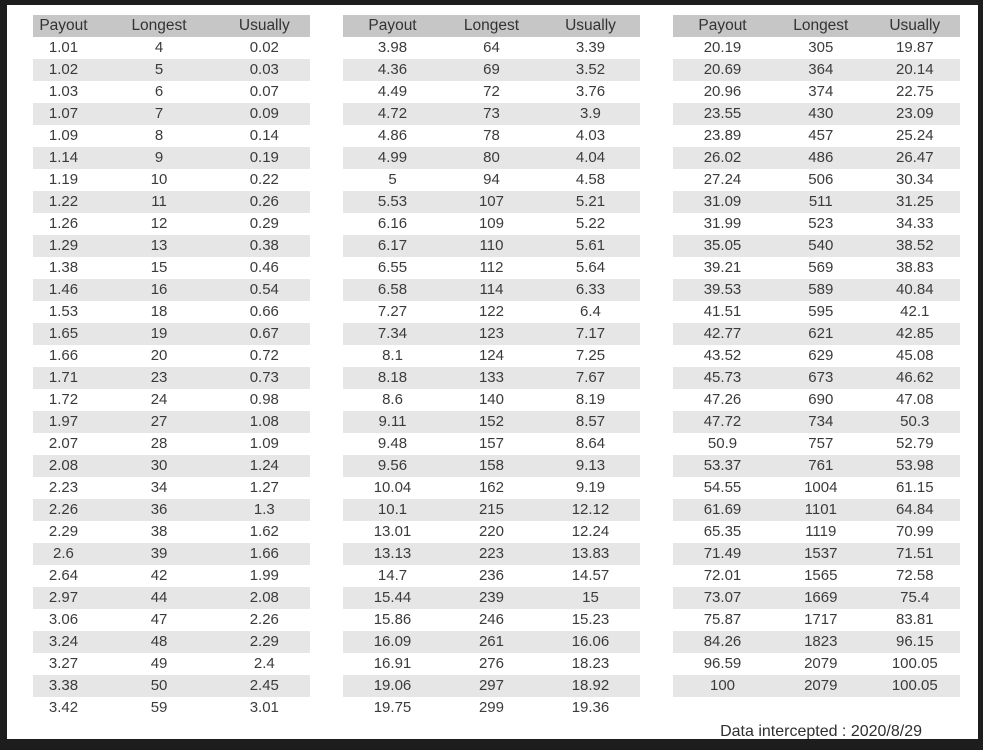 Image resolution: width=983 pixels, height=750 pixels. Describe the element at coordinates (590, 509) in the screenshot. I see `usually-cell: 12.12` at that location.